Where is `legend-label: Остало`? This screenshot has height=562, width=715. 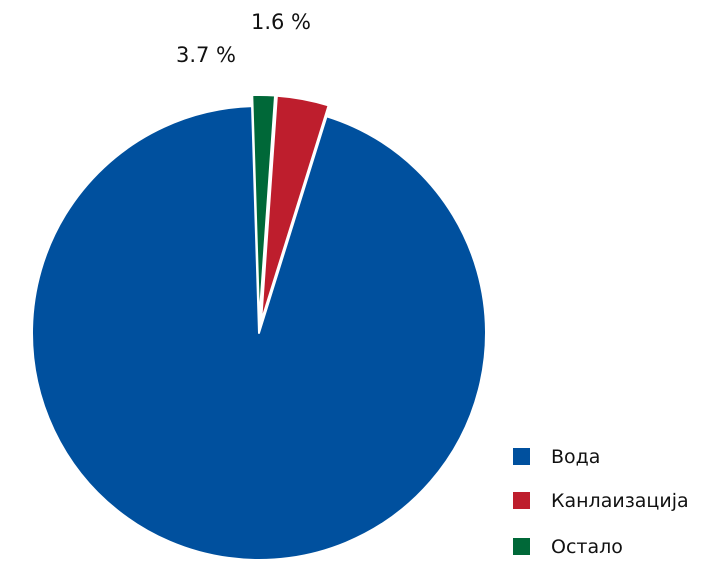 legend-label: Остало is located at coordinates (587, 547).